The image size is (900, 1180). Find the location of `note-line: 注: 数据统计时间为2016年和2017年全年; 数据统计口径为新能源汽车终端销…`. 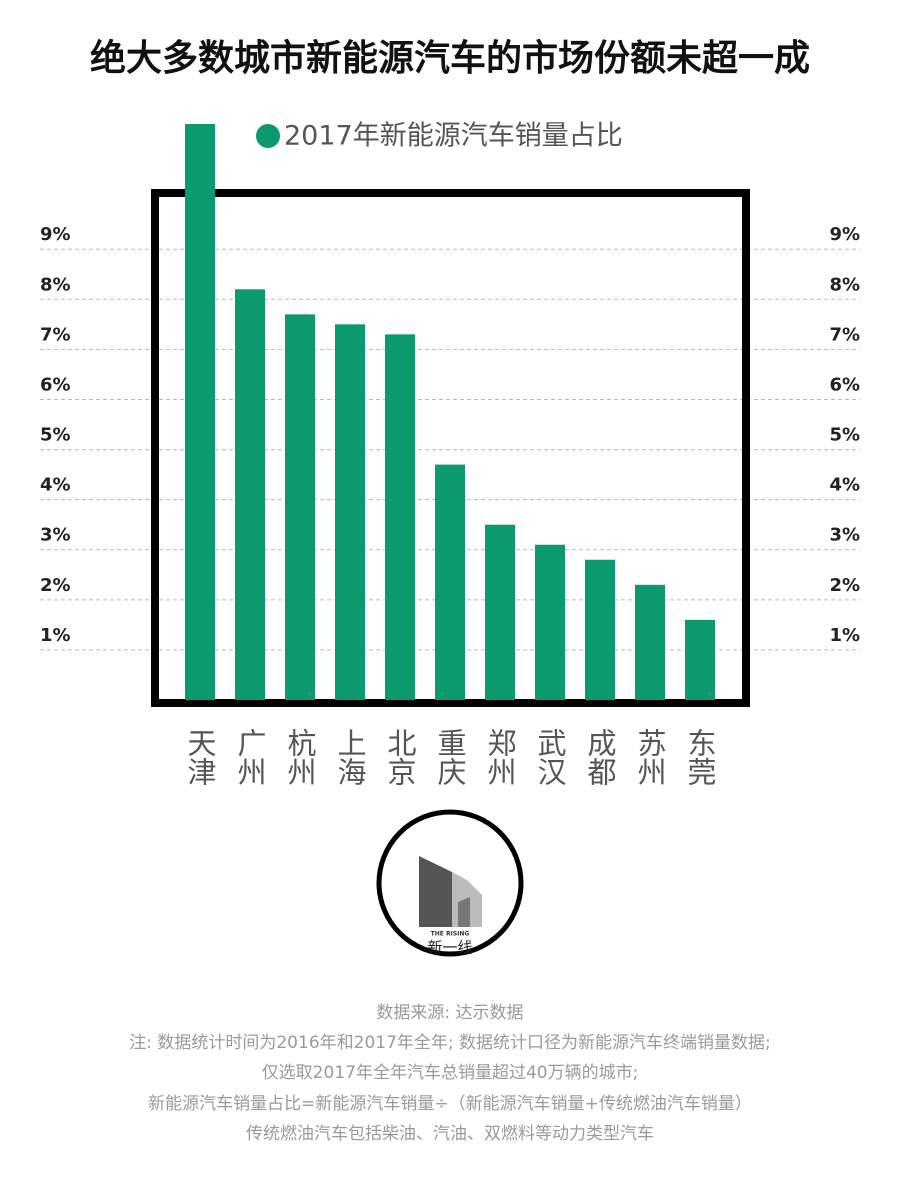

note-line: 注: 数据统计时间为2016年和2017年全年; 数据统计口径为新能源汽车终端销… is located at coordinates (450, 1043).